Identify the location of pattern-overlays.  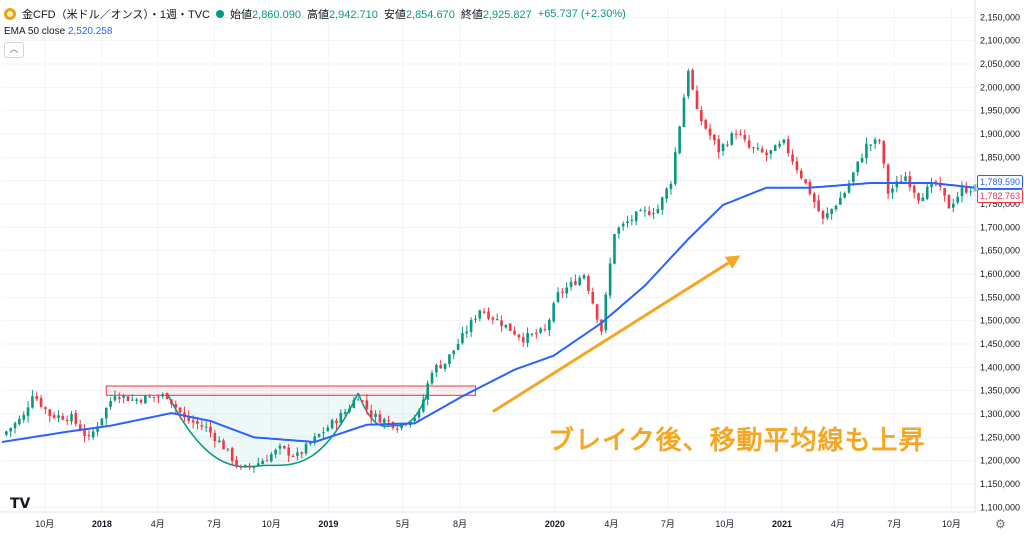
(290, 426).